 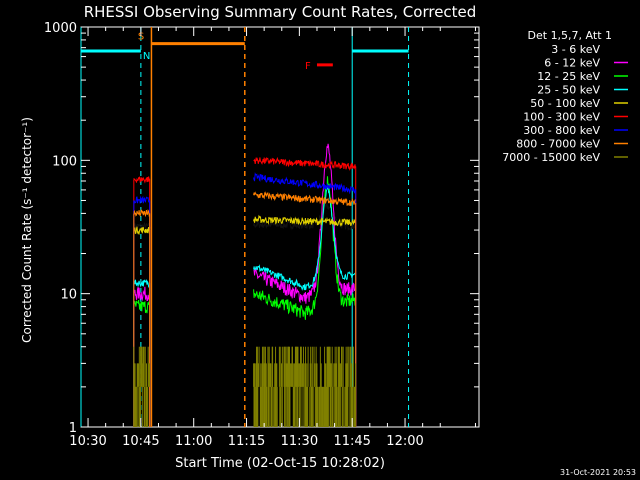 I want to click on legend-label: 25 - 50 keV, so click(x=568, y=90).